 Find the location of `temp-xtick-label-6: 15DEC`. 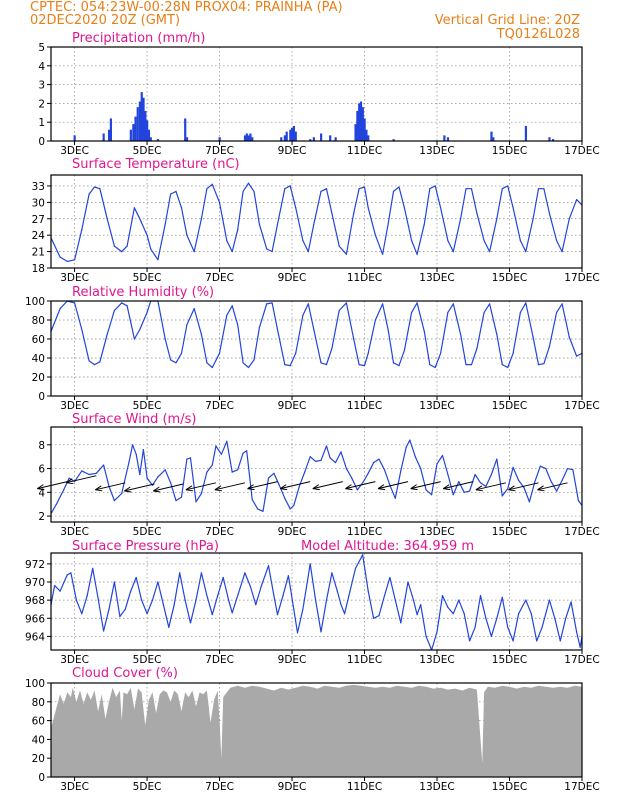

temp-xtick-label-6: 15DEC is located at coordinates (509, 278).